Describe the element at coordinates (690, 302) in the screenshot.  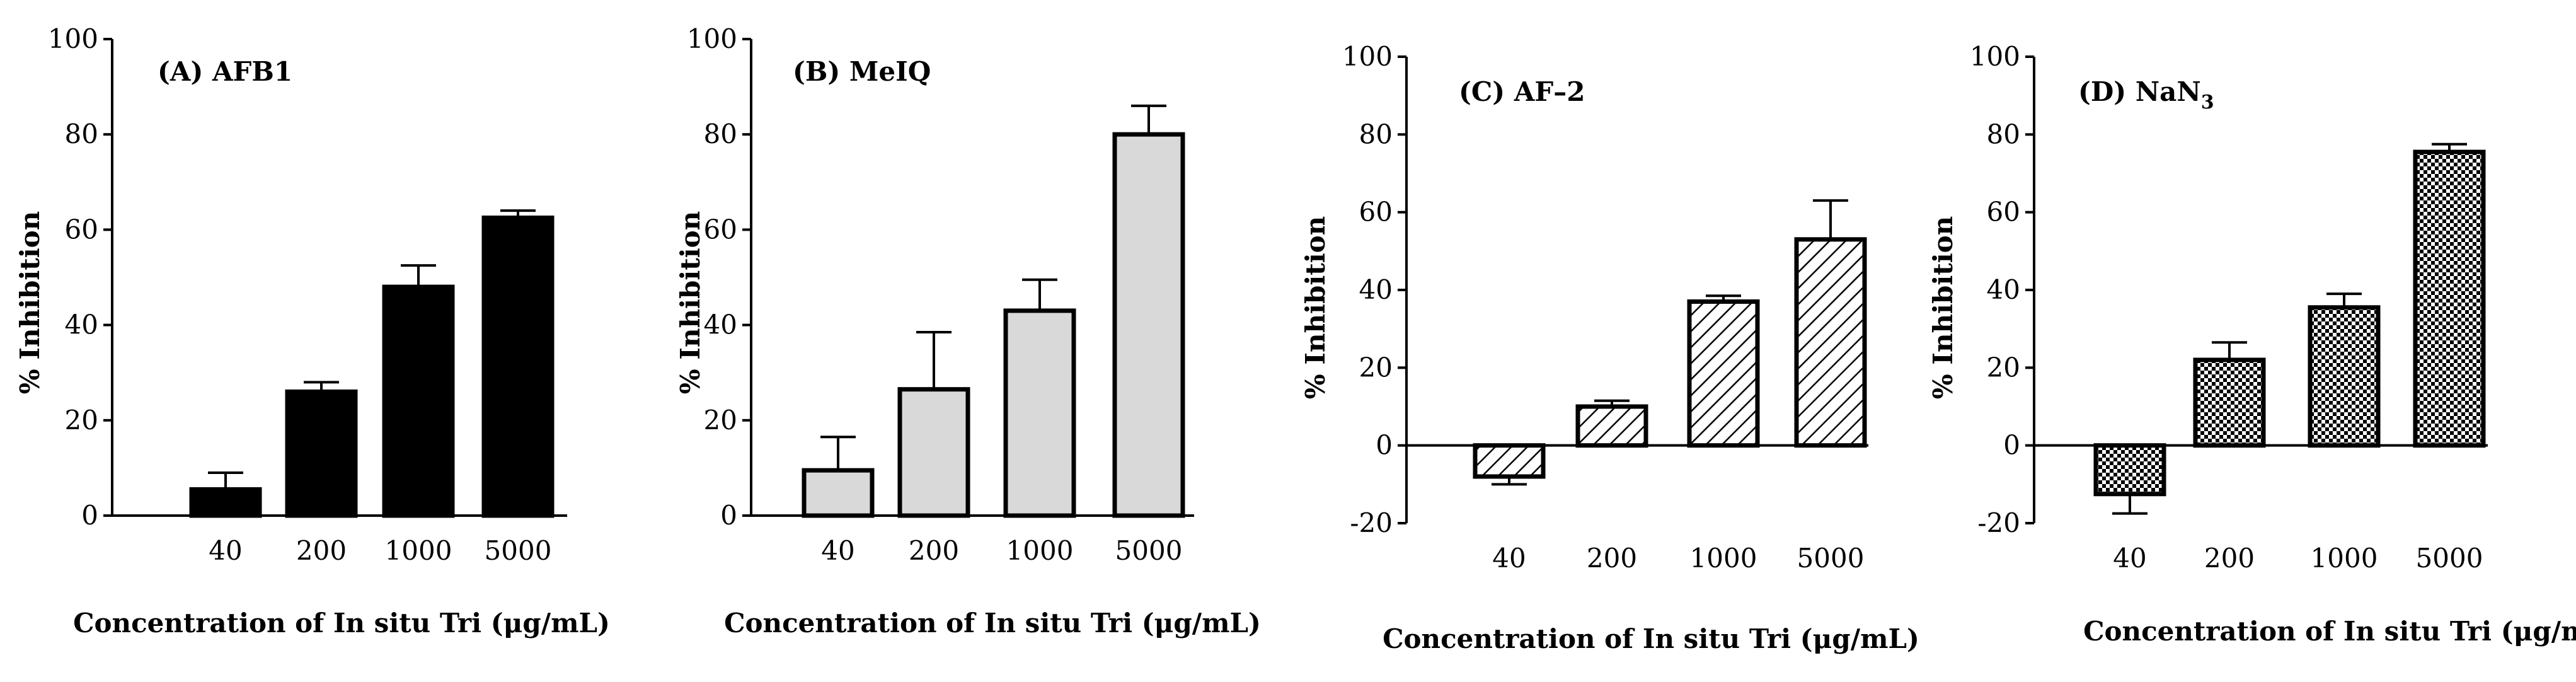
I see `panel-b-ylabel: % Inhibition` at that location.